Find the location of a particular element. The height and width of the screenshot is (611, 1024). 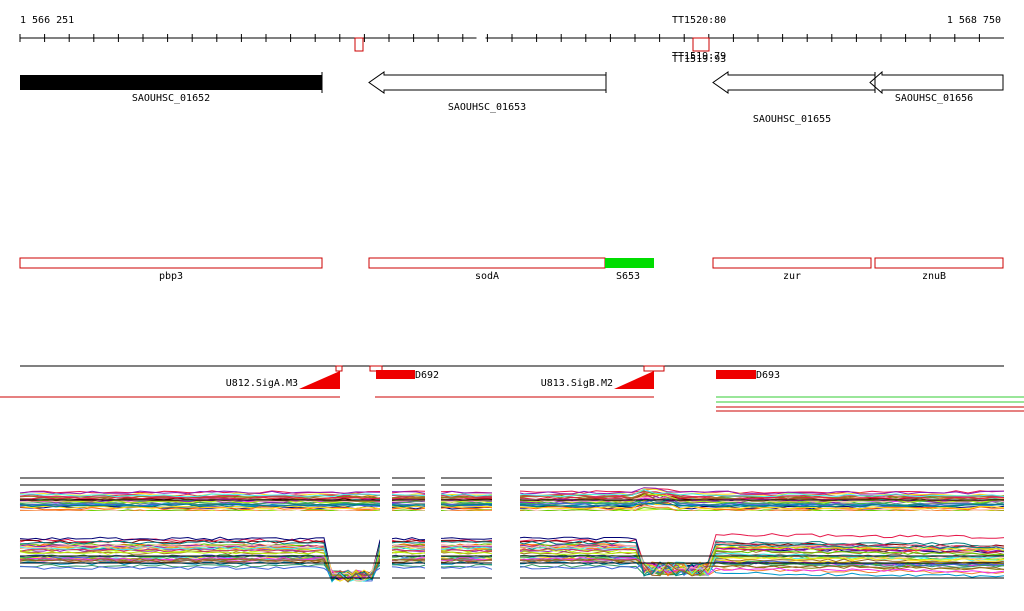

feature-label-U812: U812.SigA.M3 is located at coordinates (262, 383).